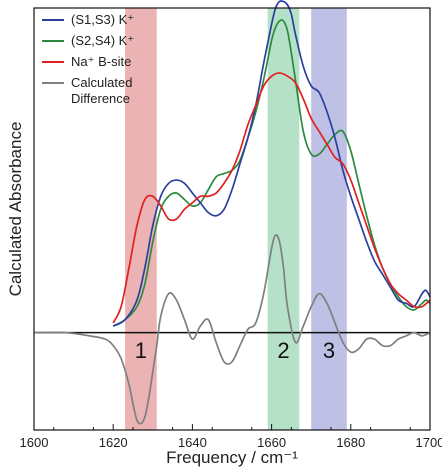 The height and width of the screenshot is (470, 442). Describe the element at coordinates (15, 209) in the screenshot. I see `y-axis-label: Calculated Absorbance` at that location.